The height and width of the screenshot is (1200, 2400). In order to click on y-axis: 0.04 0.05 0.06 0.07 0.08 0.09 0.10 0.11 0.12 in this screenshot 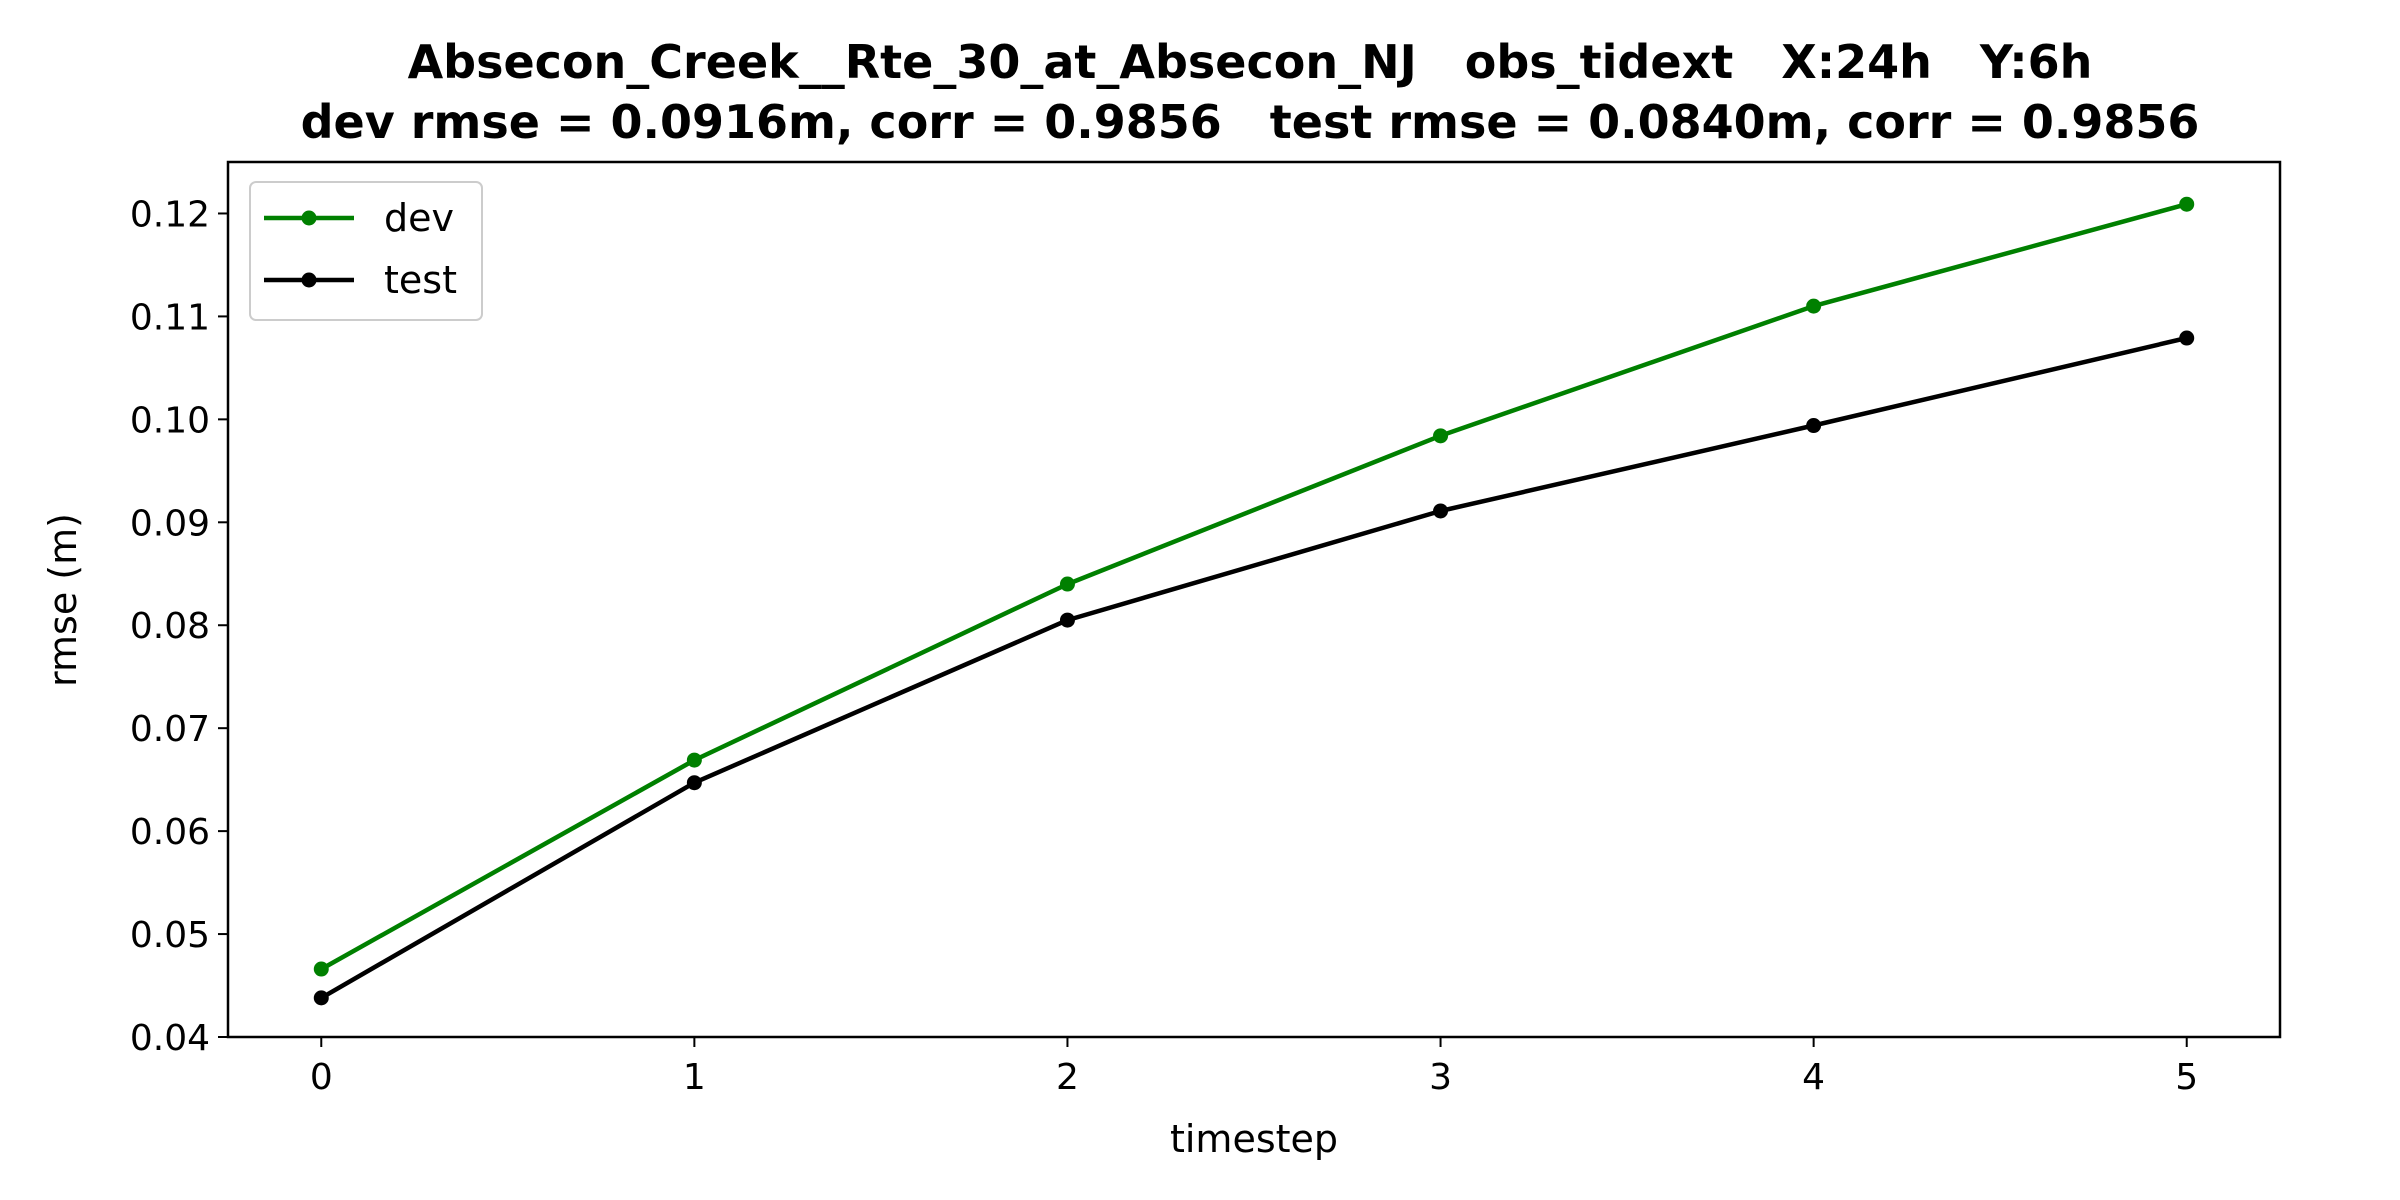, I will do `click(179, 626)`.